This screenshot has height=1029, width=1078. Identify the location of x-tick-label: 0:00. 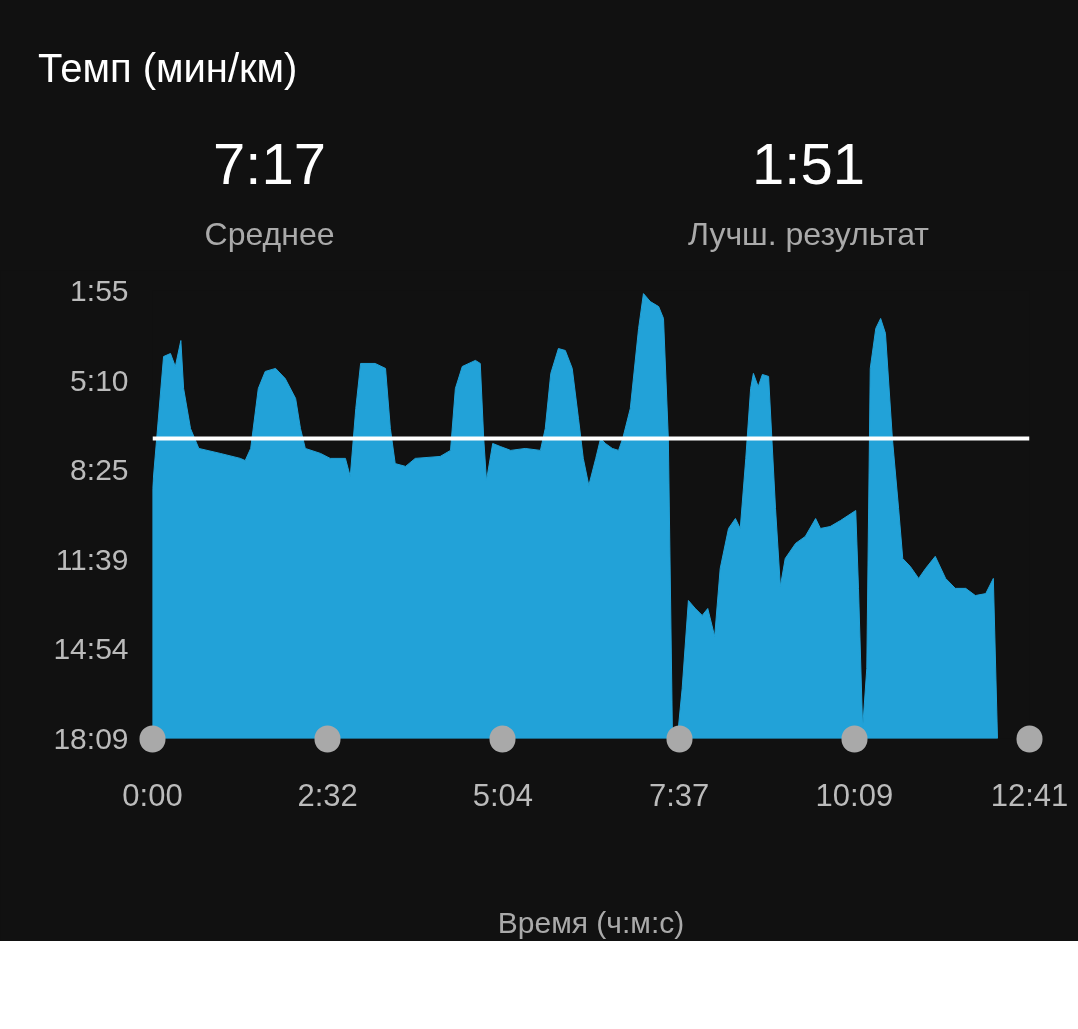
(152, 795).